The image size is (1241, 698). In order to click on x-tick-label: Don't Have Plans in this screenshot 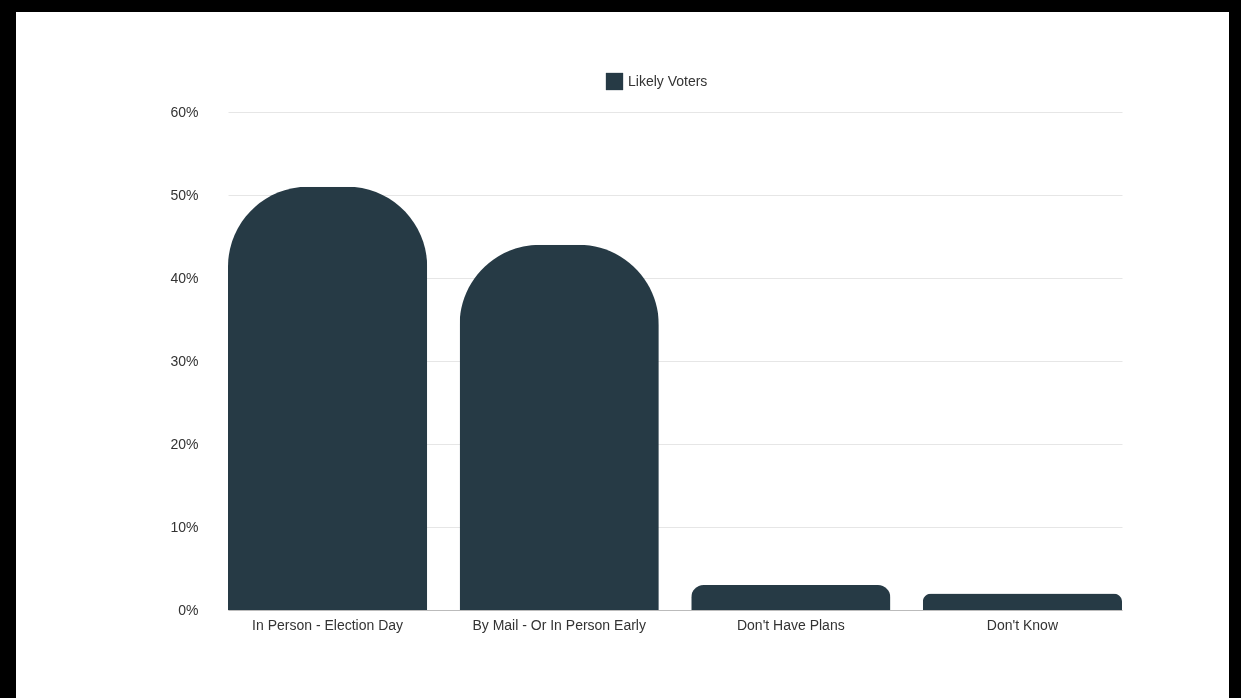, I will do `click(790, 624)`.